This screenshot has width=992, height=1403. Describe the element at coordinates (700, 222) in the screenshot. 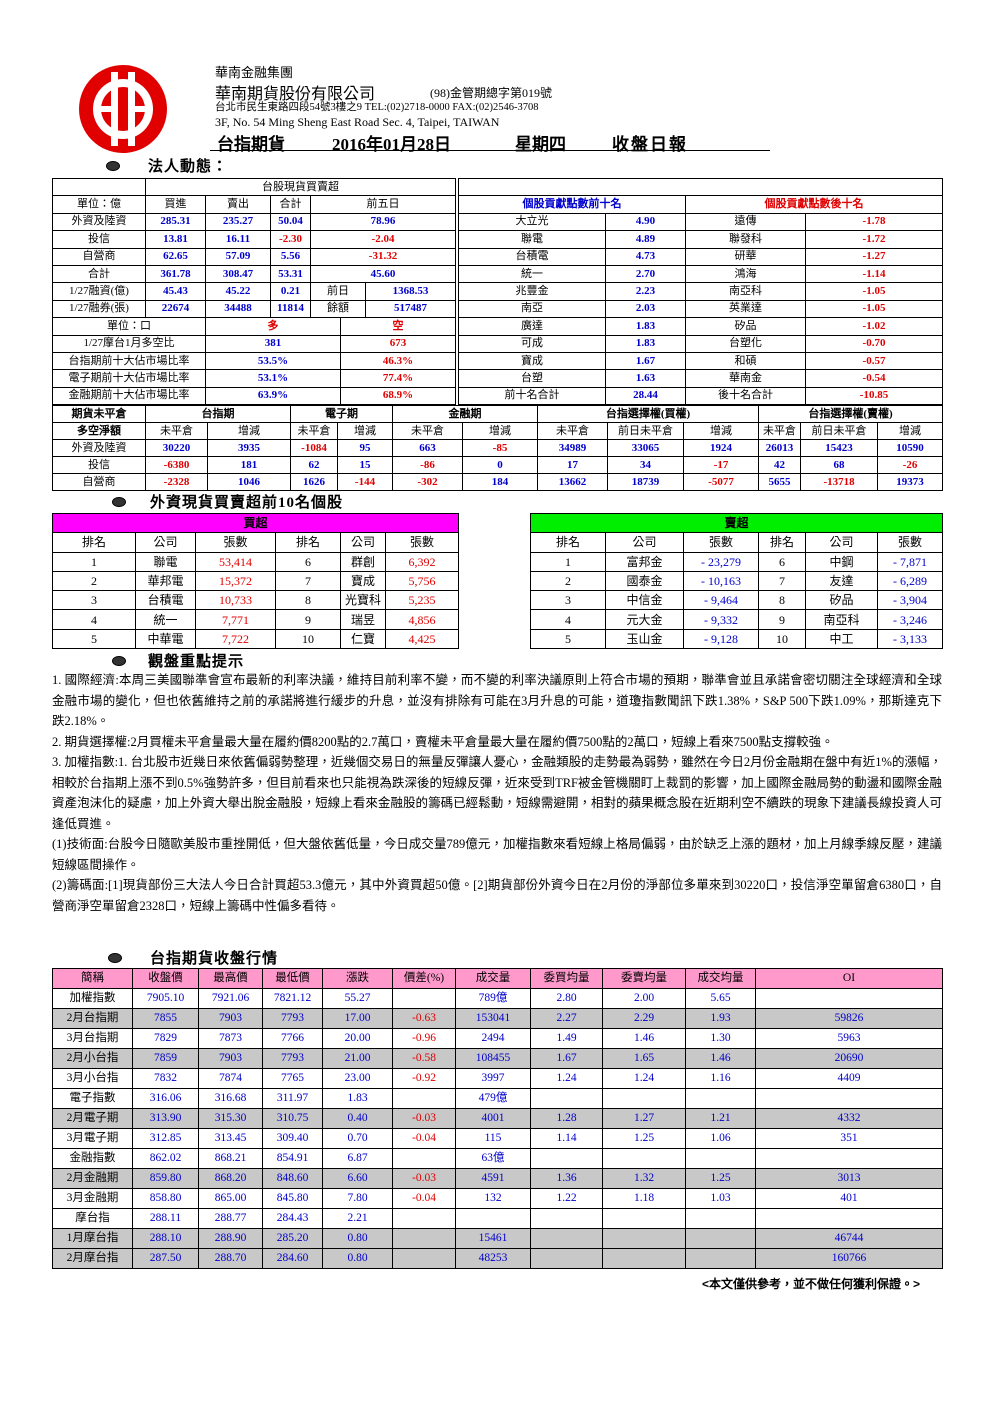

I see `table-row: 大立光 4.90 遠傳 -1.78` at that location.